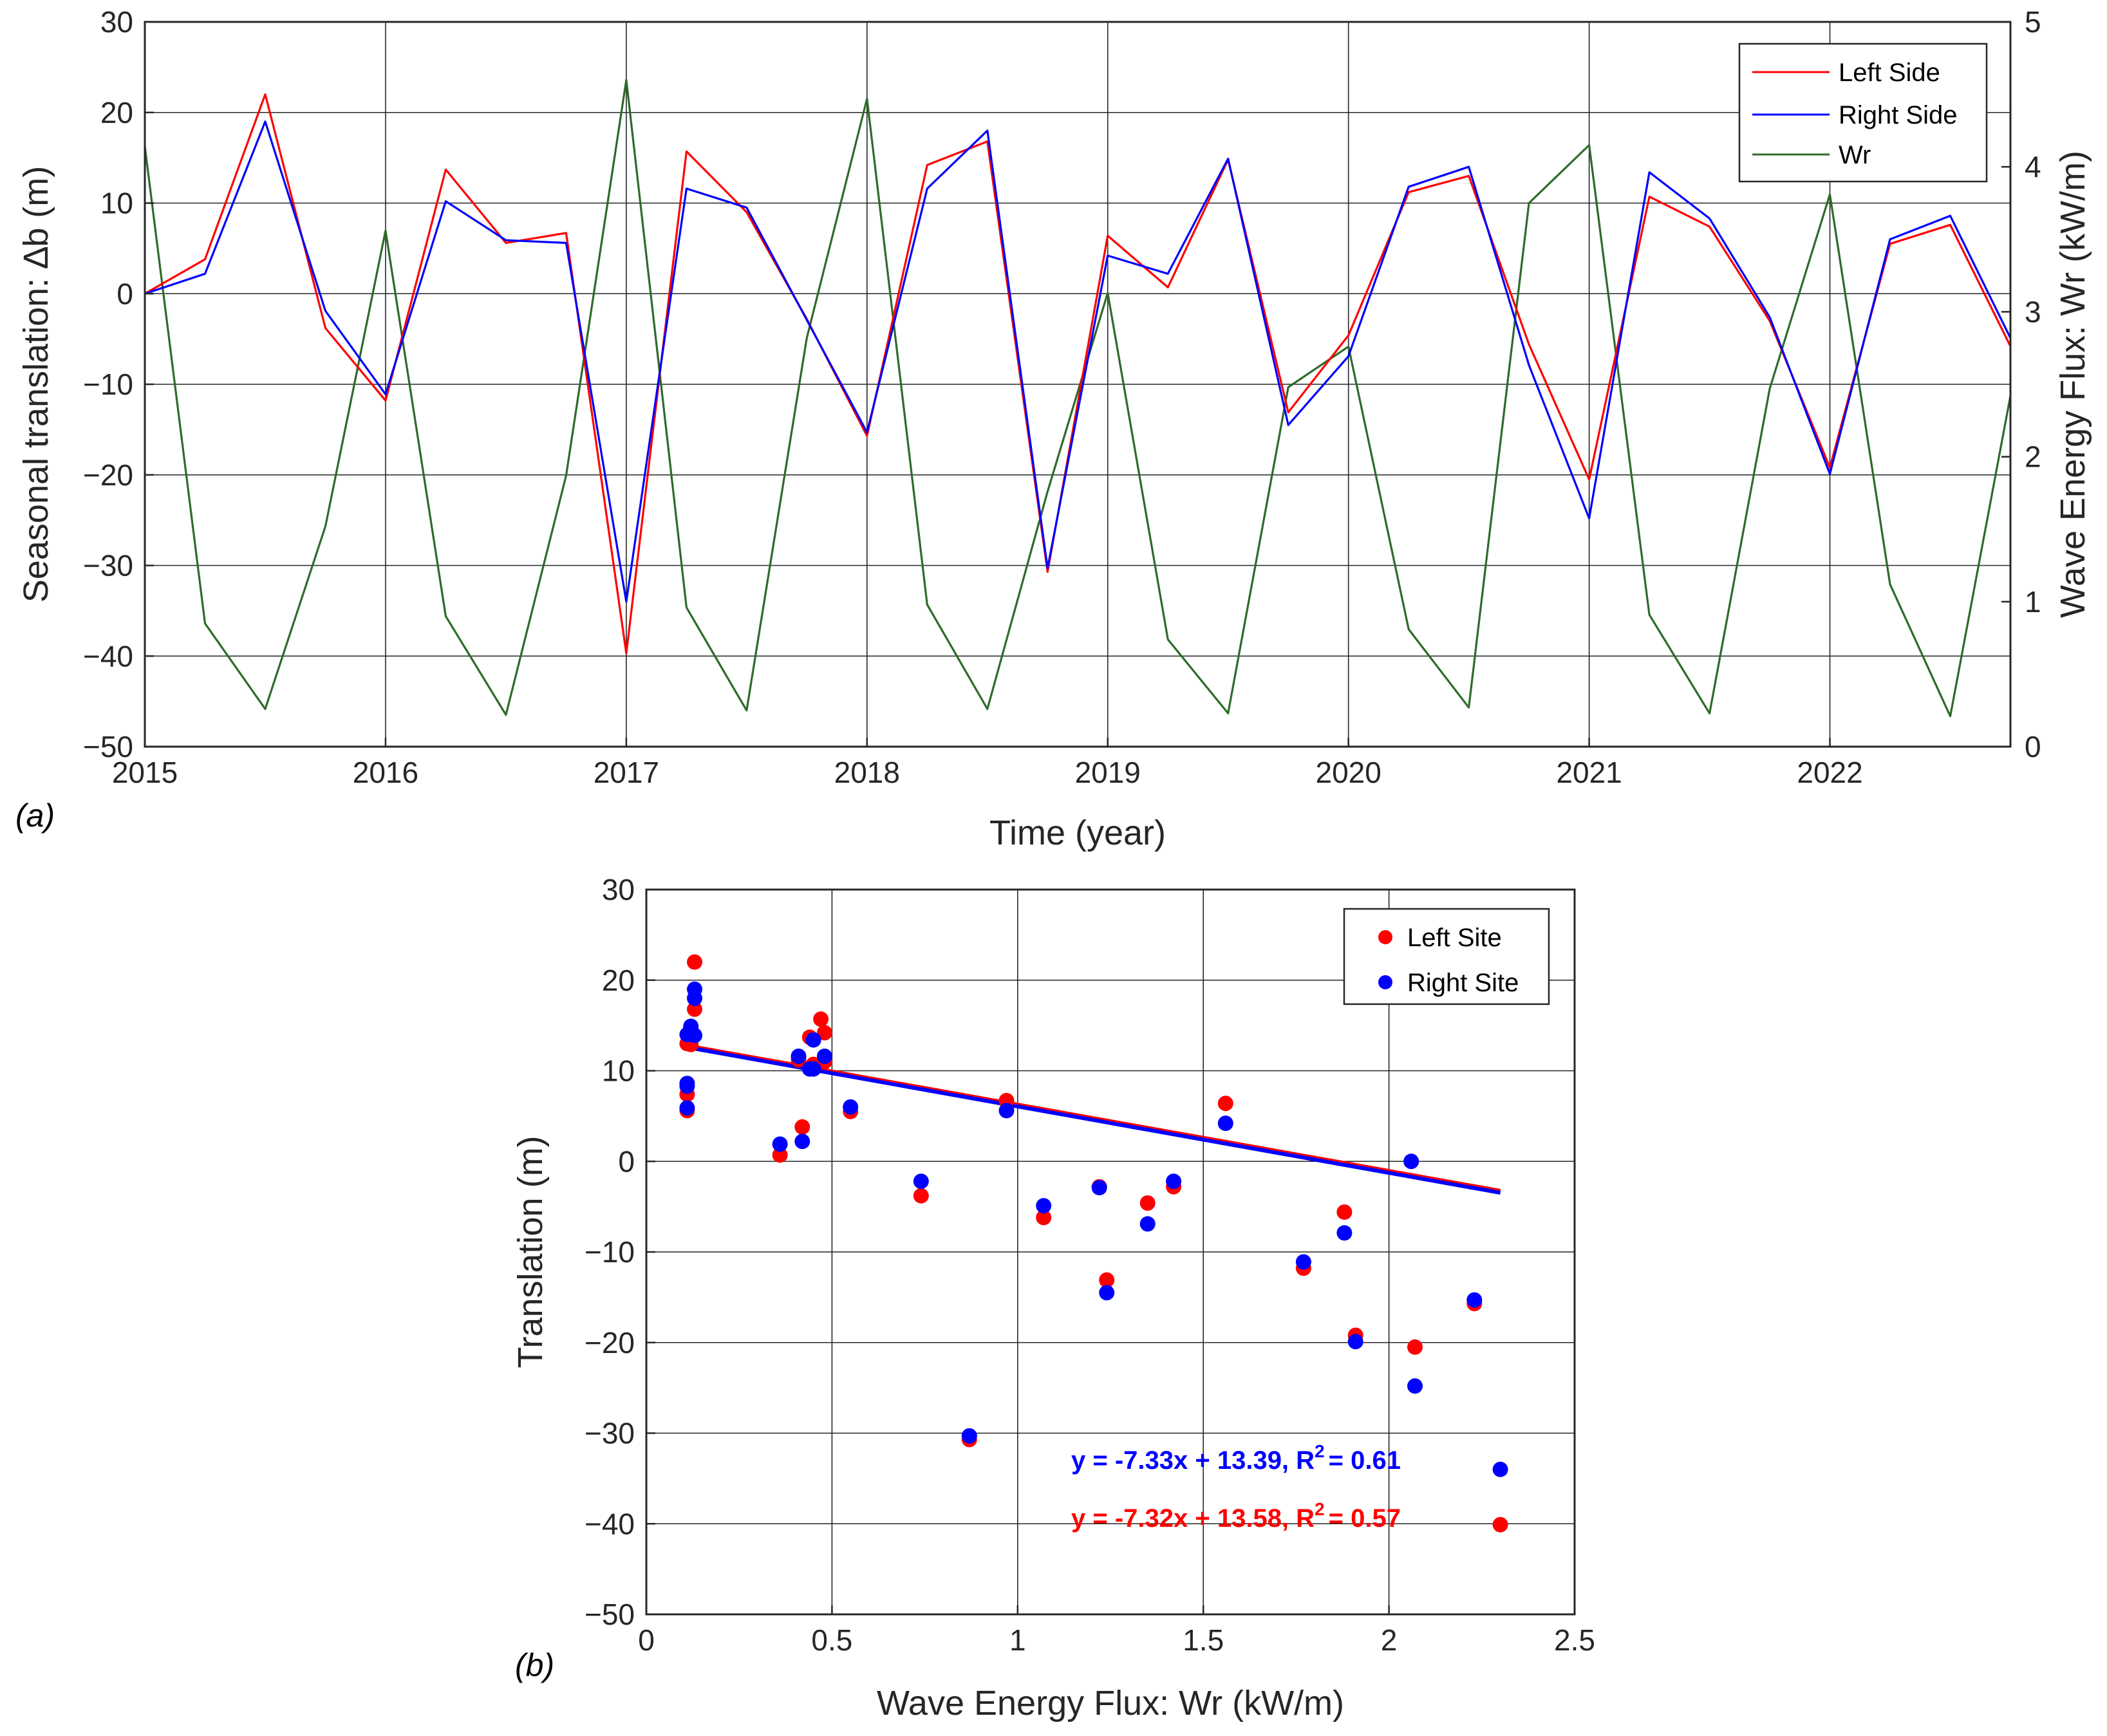 The width and height of the screenshot is (2107, 1736). What do you see at coordinates (2033, 602) in the screenshot?
I see `panel-a-y2tick-label-1: 1` at bounding box center [2033, 602].